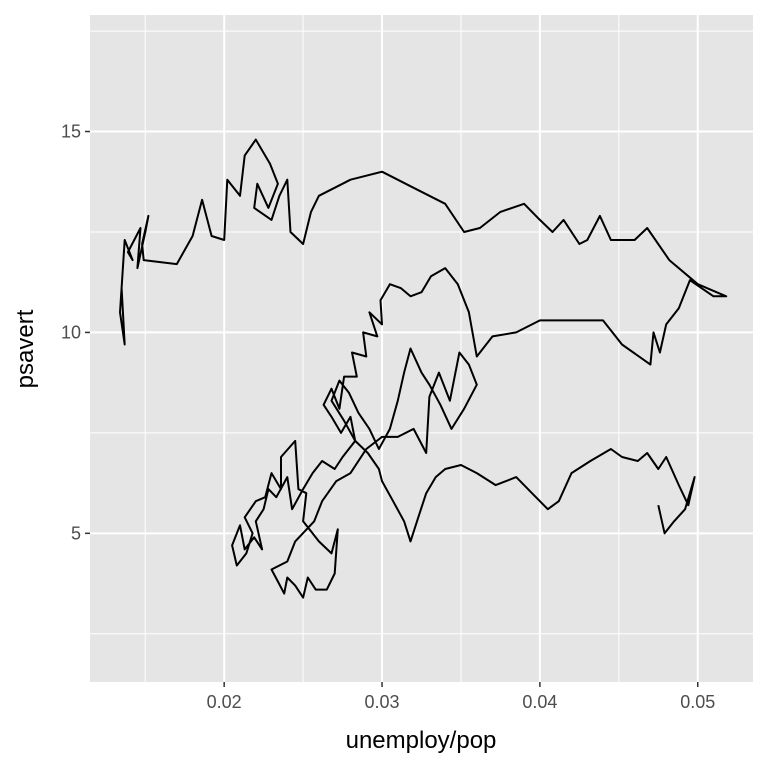  I want to click on x-tick-label: 0.03, so click(382, 702).